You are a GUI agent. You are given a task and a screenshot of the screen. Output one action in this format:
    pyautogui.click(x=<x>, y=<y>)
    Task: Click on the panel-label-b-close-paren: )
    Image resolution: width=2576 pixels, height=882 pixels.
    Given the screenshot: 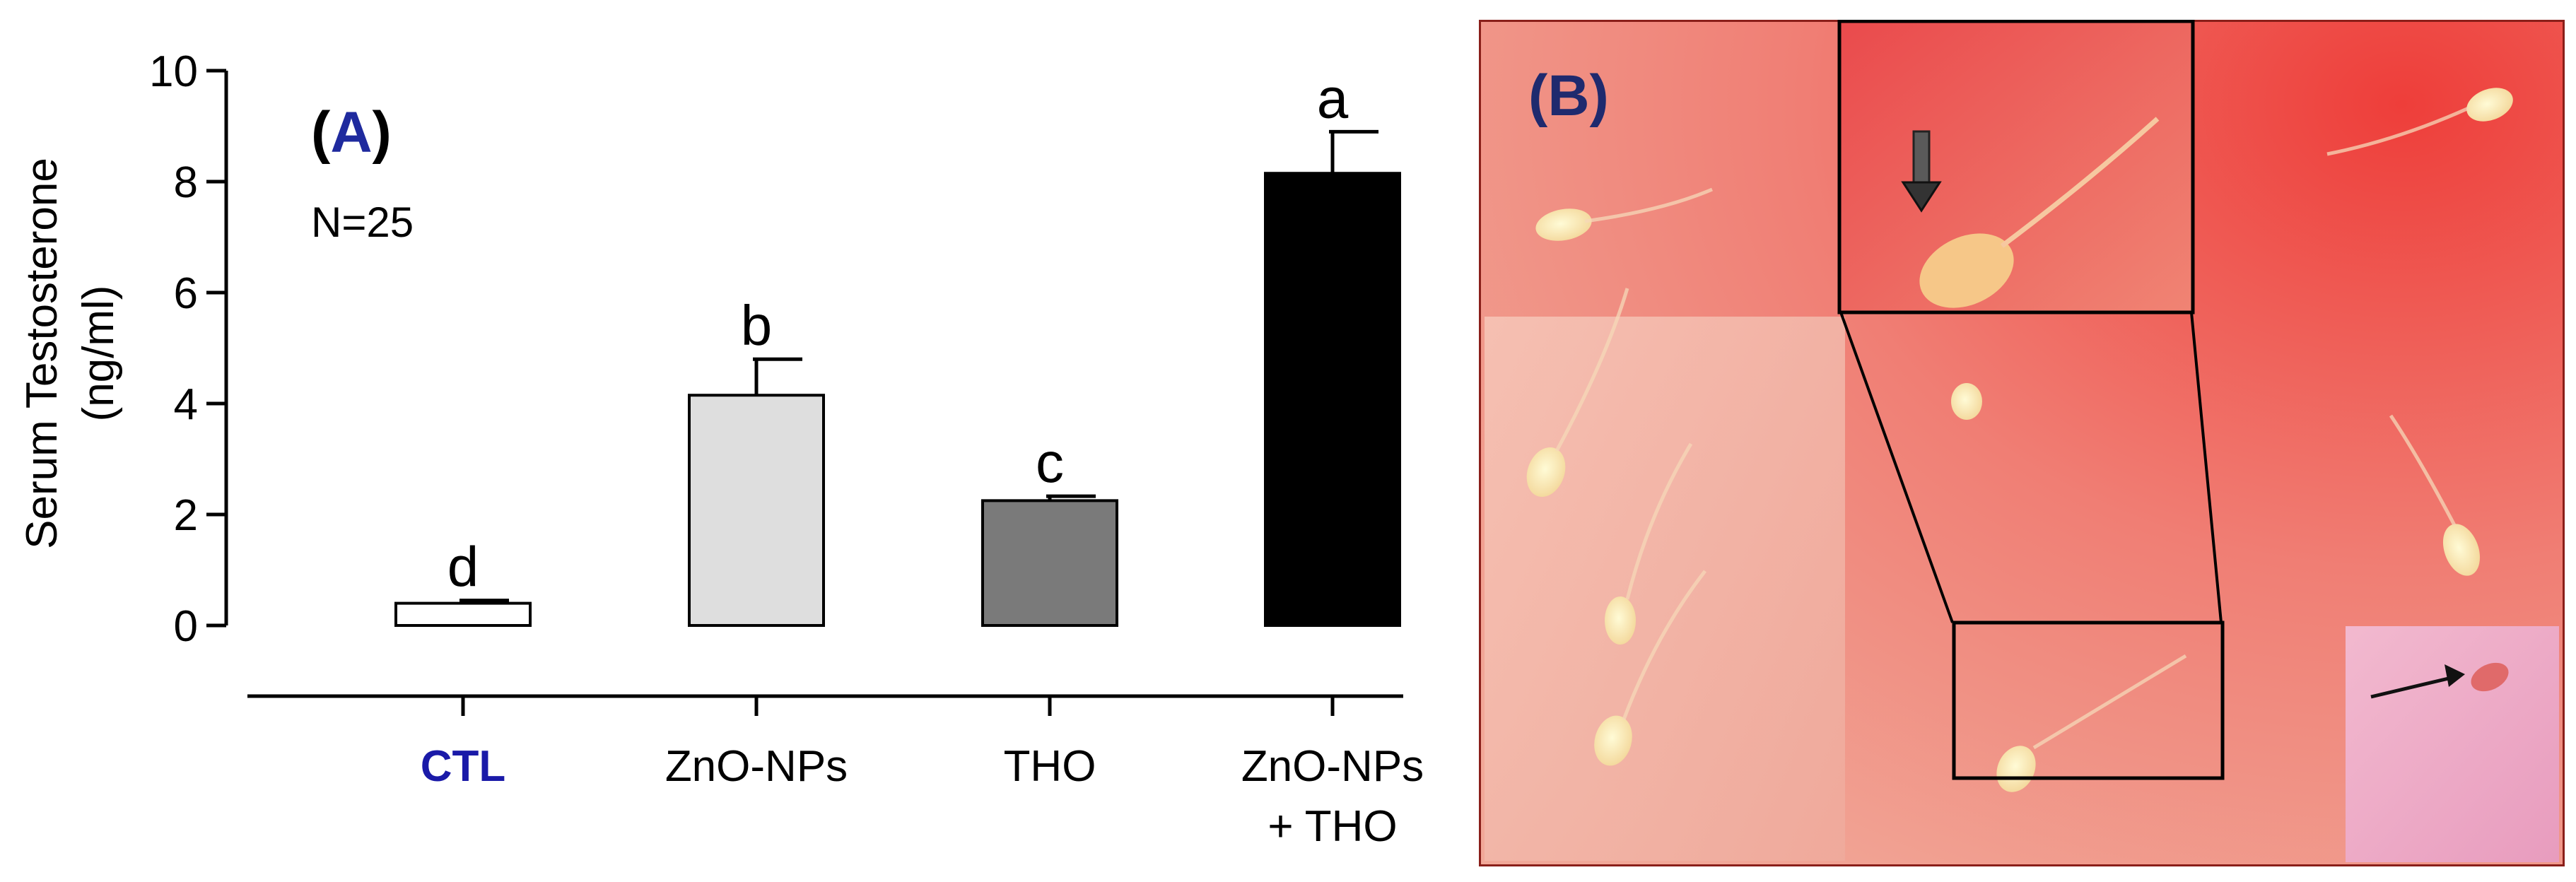 What is the action you would take?
    pyautogui.click(x=1600, y=96)
    